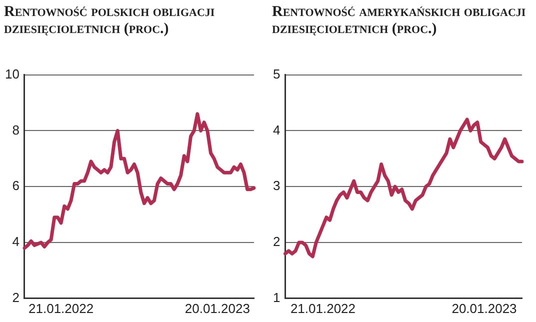  I want to click on chart-title: Rentowność polskich obligacji dziesięcioletnich (proc.), so click(109, 21).